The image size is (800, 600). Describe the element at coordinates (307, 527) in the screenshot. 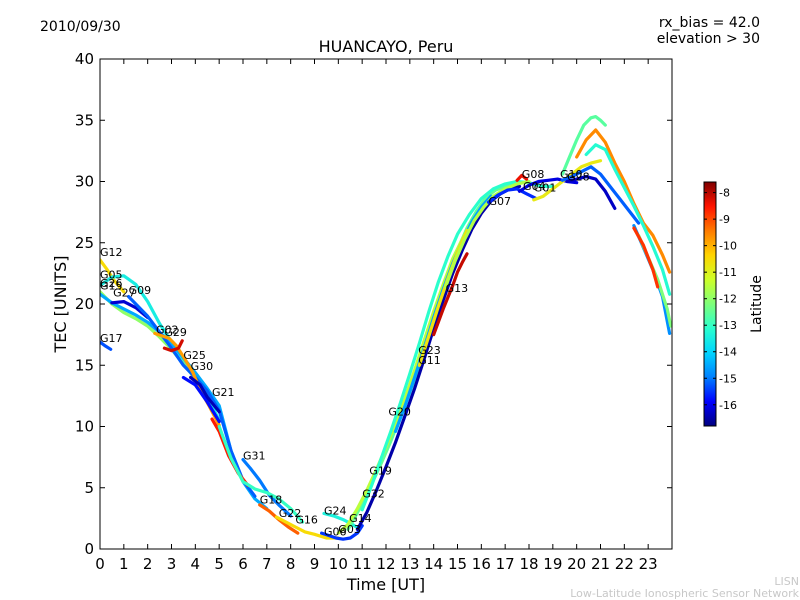

I see `series-track-g16` at that location.